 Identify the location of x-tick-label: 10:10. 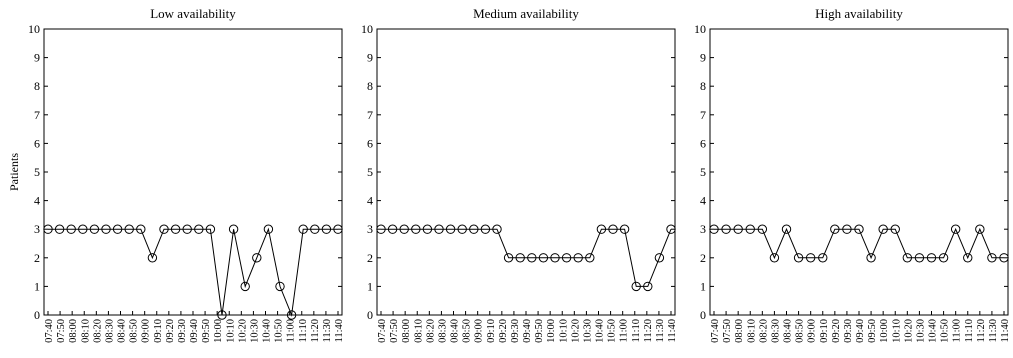
(563, 331).